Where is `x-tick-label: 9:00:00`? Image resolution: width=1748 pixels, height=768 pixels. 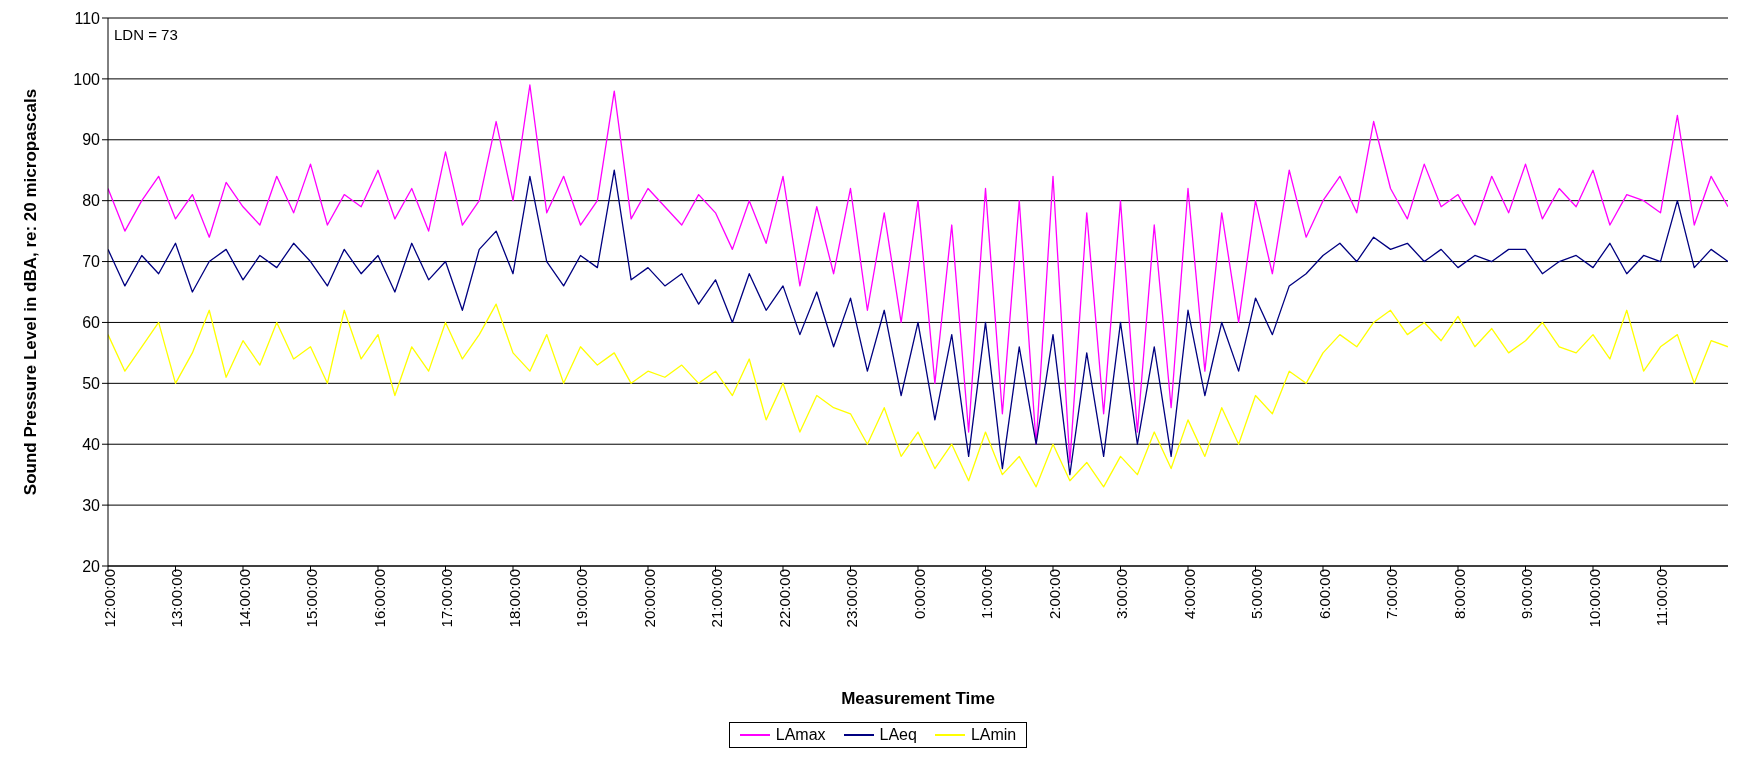
x-tick-label: 9:00:00 is located at coordinates (1527, 594).